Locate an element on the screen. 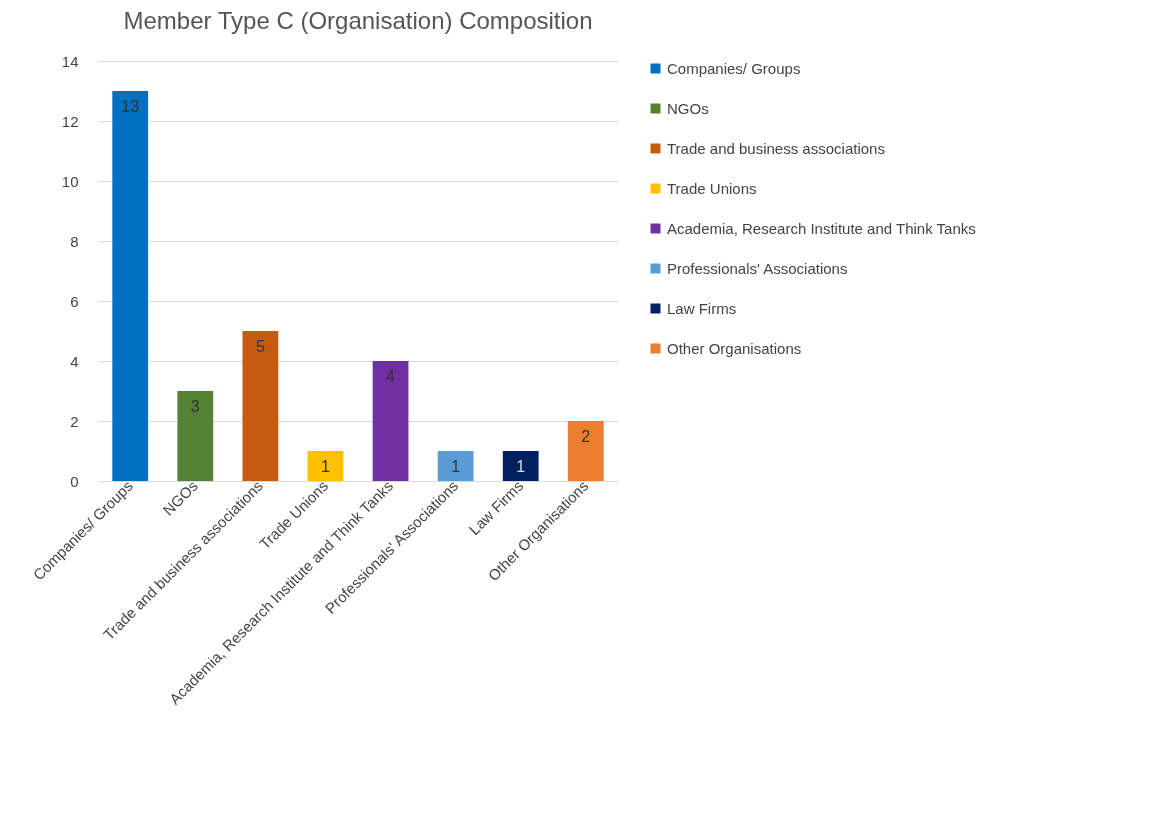 The image size is (1166, 817). legend-label: Professionals' Associations is located at coordinates (757, 268).